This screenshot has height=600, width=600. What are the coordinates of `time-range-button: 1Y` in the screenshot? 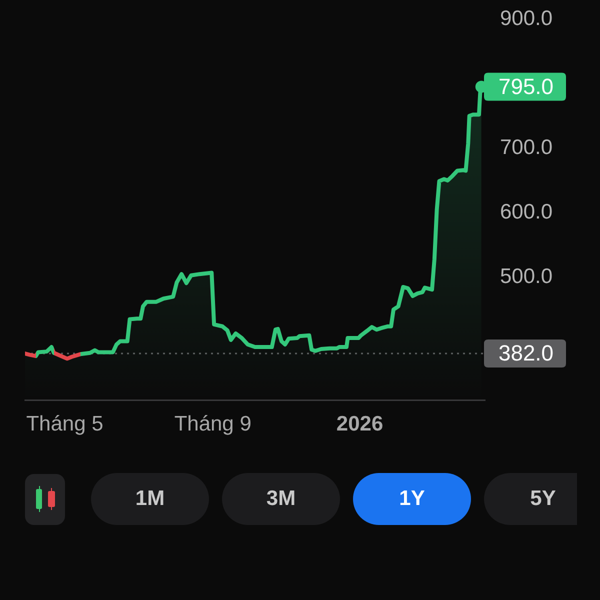 It's located at (412, 499).